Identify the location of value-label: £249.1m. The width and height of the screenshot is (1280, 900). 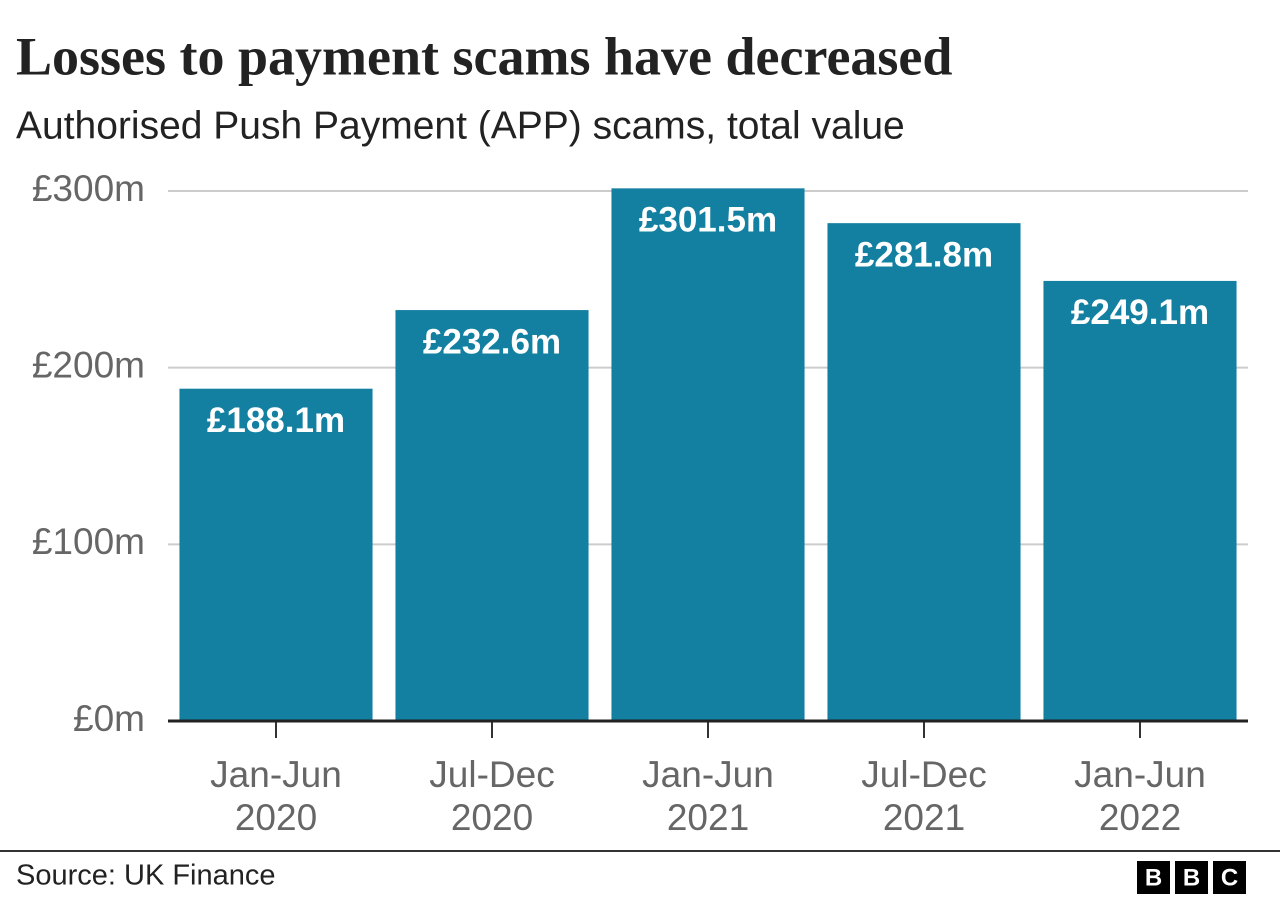
(1140, 312).